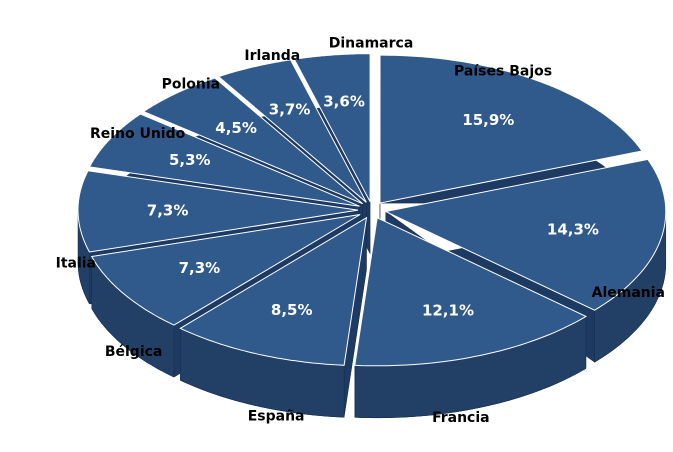 The image size is (673, 452). What do you see at coordinates (276, 417) in the screenshot?
I see `category-label: España` at bounding box center [276, 417].